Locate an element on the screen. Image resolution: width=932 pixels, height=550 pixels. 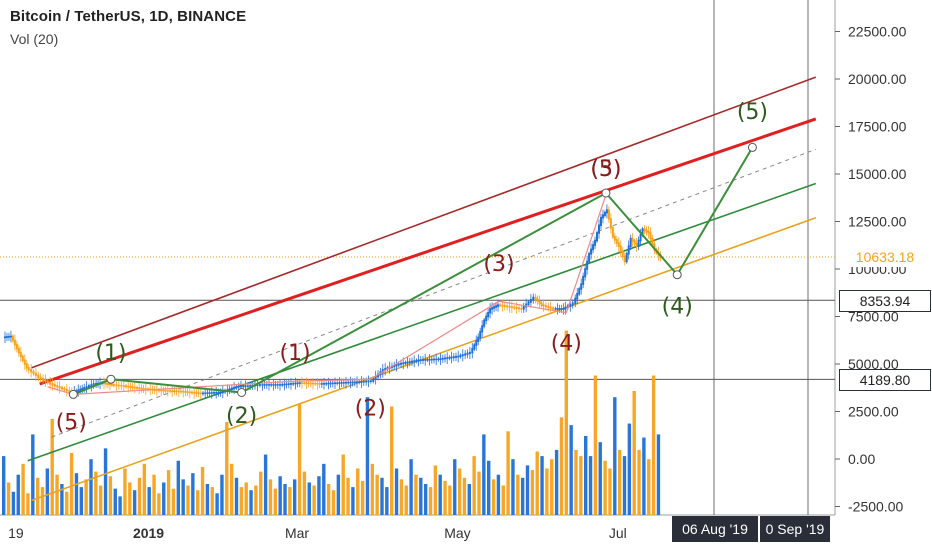
price-axis-bg is located at coordinates (883, 275).